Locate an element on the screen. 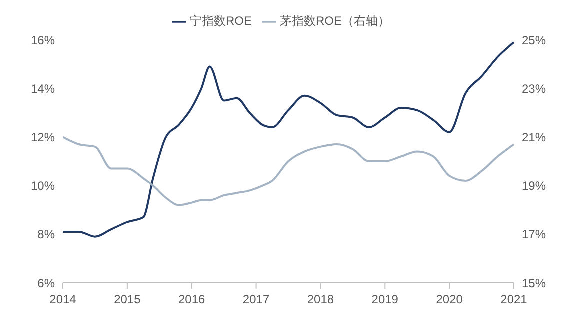  x-tick-label: 2020 is located at coordinates (450, 299).